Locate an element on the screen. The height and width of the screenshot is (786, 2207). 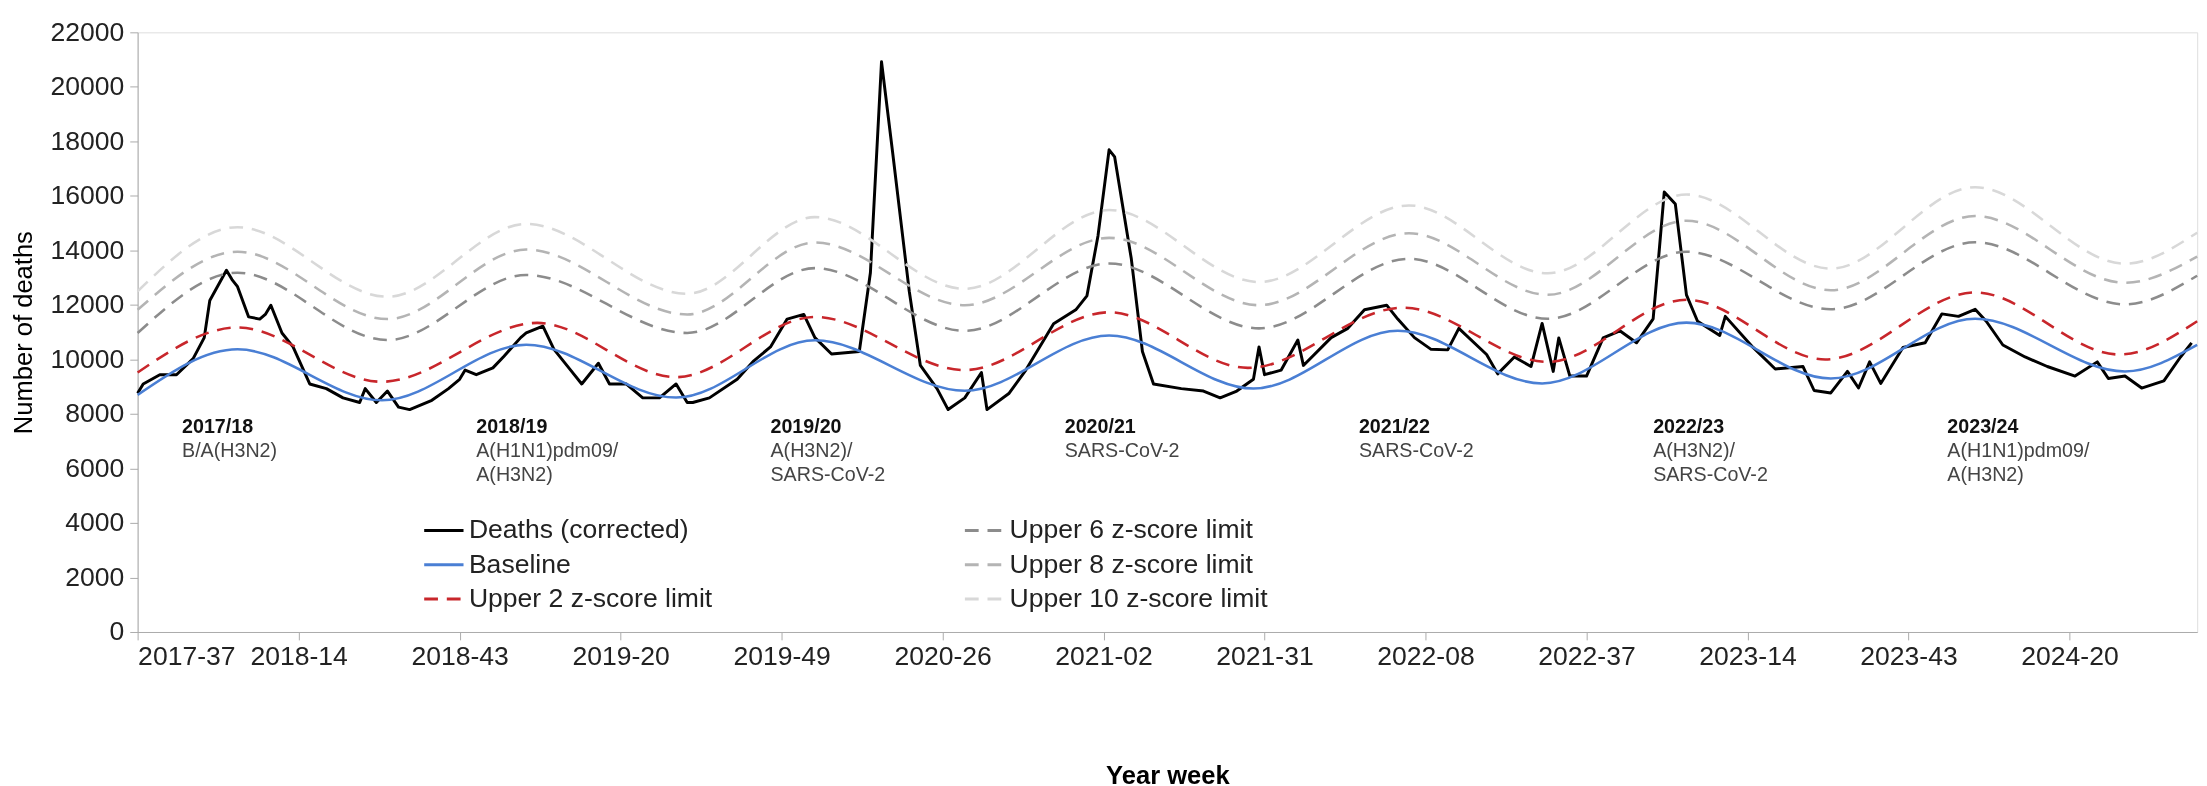
y-axis-title: Number of deaths is located at coordinates (22, 333).